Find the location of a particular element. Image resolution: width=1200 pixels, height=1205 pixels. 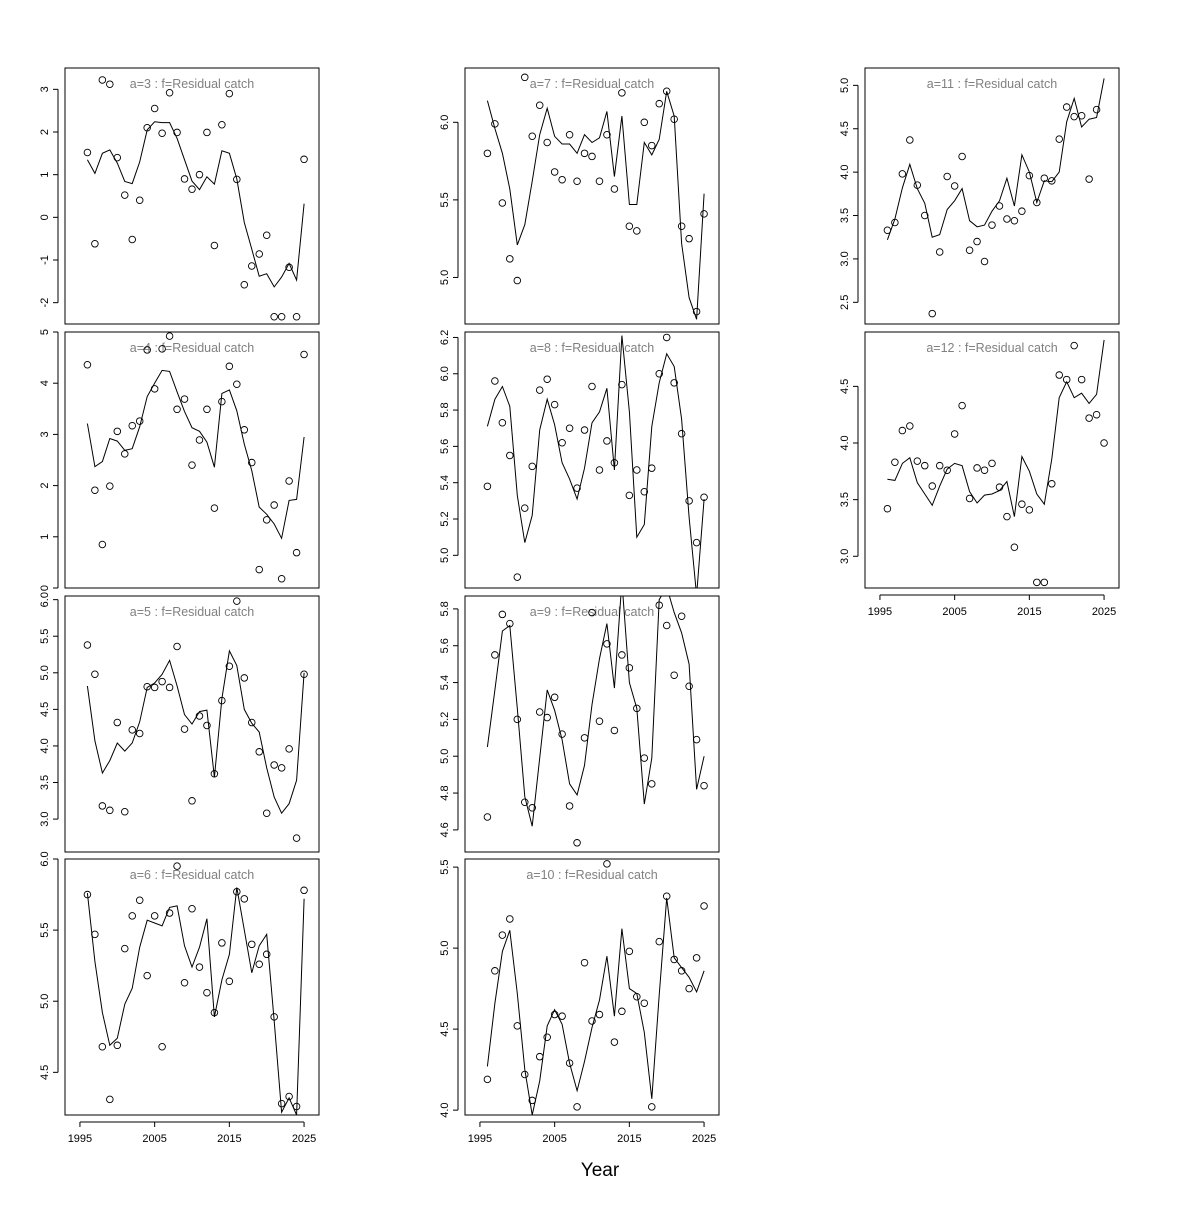

x-tick-label: 2005 is located at coordinates (554, 1139).